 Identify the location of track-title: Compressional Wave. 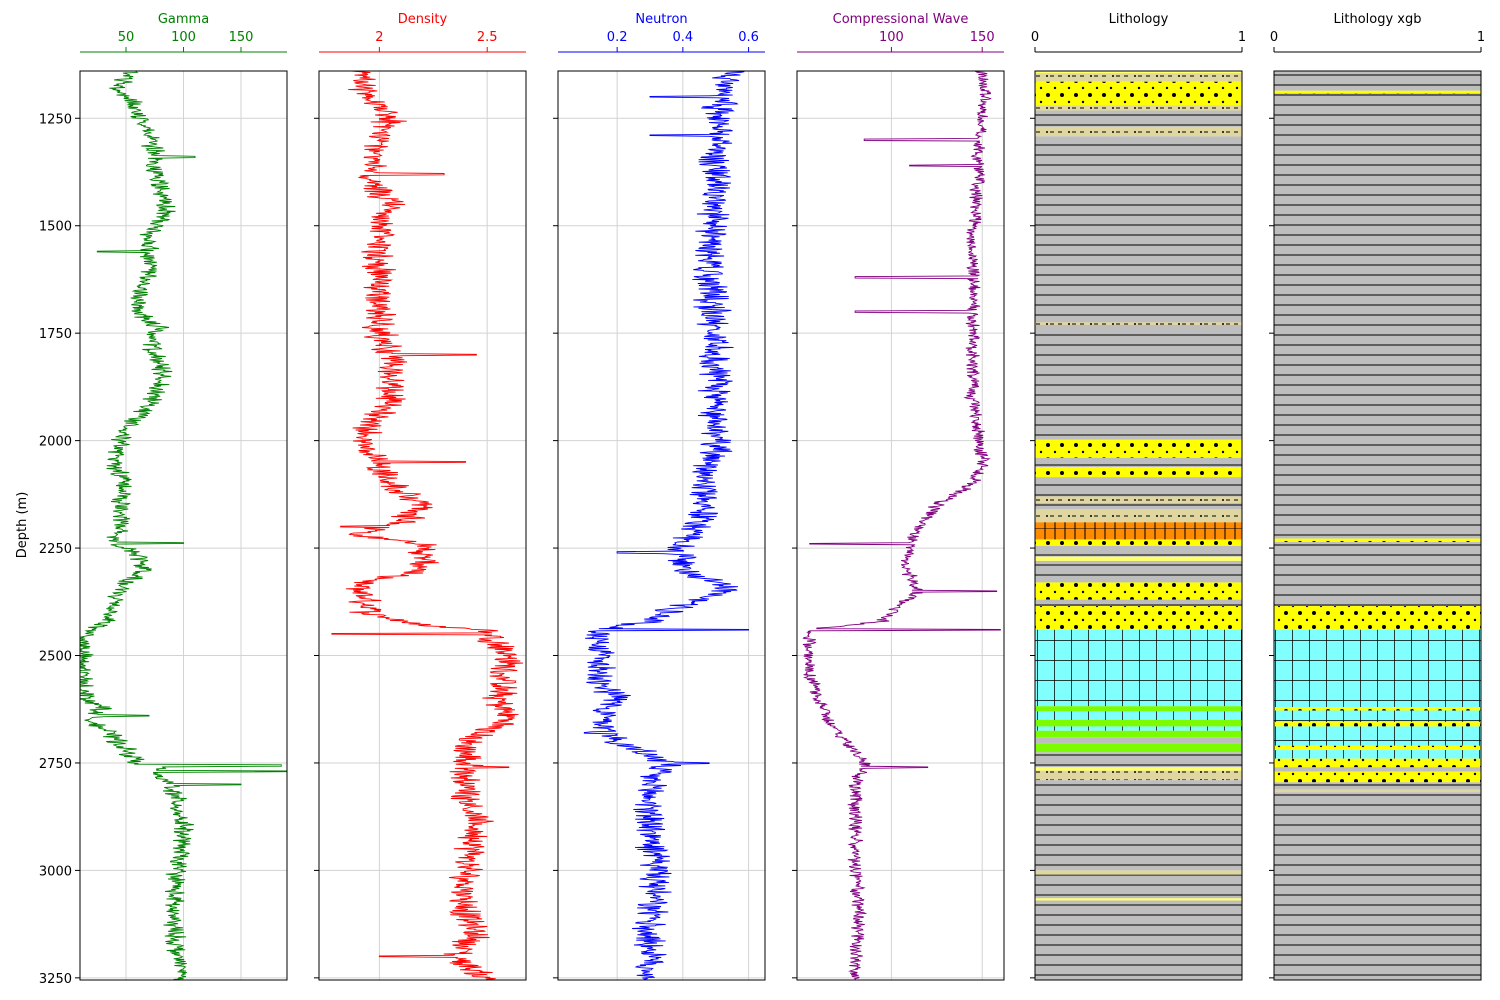
(901, 19).